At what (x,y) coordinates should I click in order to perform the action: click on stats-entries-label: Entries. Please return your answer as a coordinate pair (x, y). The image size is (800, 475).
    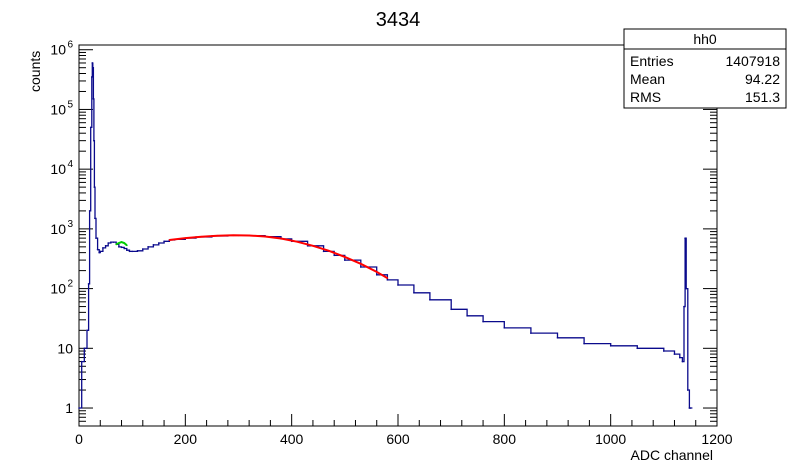
    Looking at the image, I should click on (652, 61).